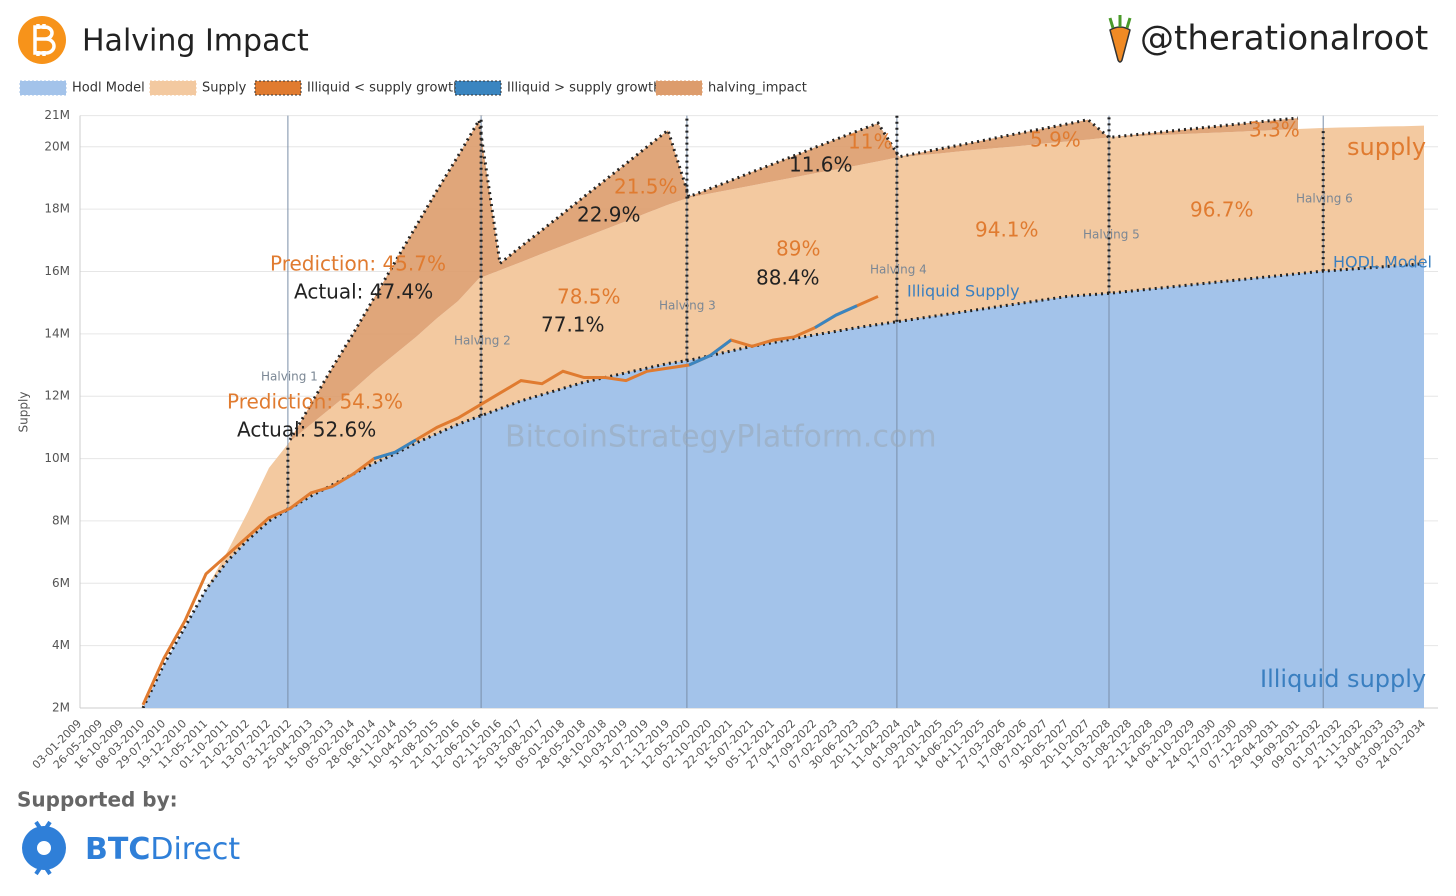 This screenshot has width=1456, height=896. Describe the element at coordinates (1274, 130) in the screenshot. I see `annotation: 3.3%` at that location.